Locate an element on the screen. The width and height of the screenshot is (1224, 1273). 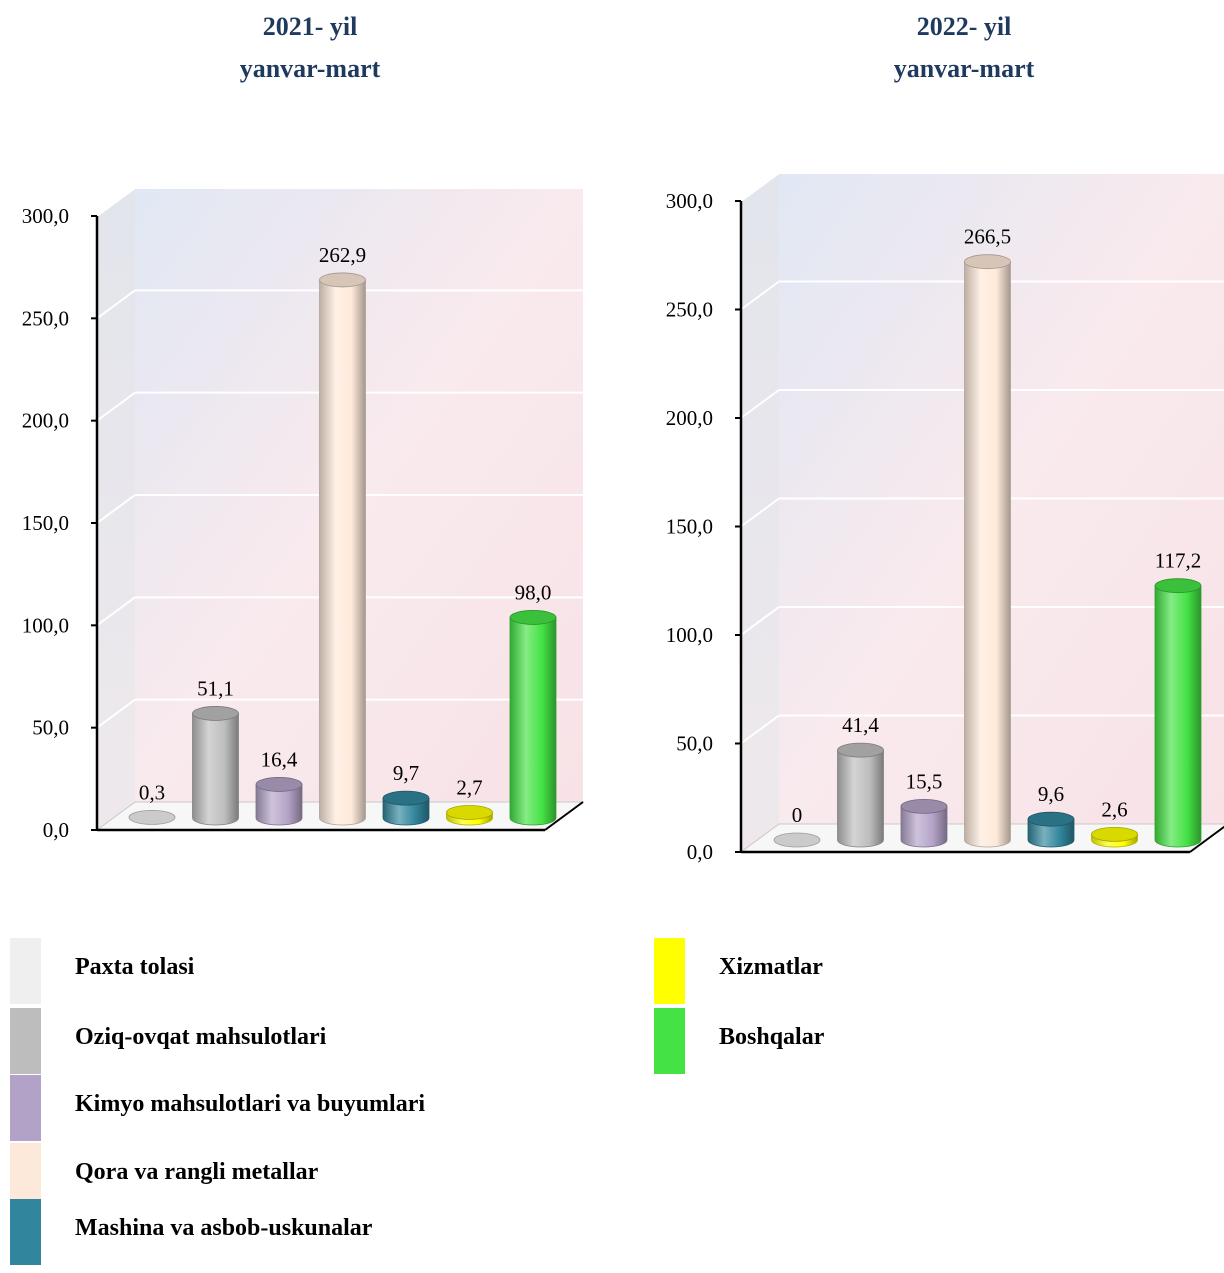
data-label-kimyo-mahsulotlari-va-buyumlari: 15,5 is located at coordinates (924, 781).